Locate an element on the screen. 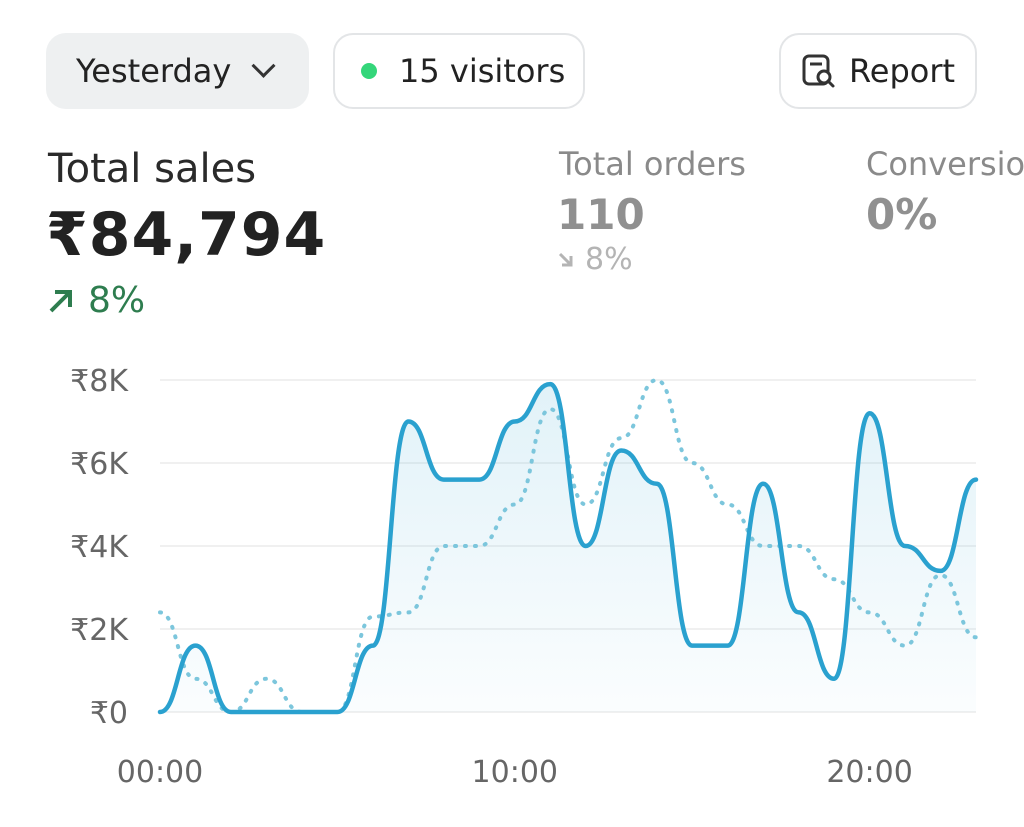  y-axis: ₹0 ₹2K ₹4K ₹6K ₹8K is located at coordinates (99, 547).